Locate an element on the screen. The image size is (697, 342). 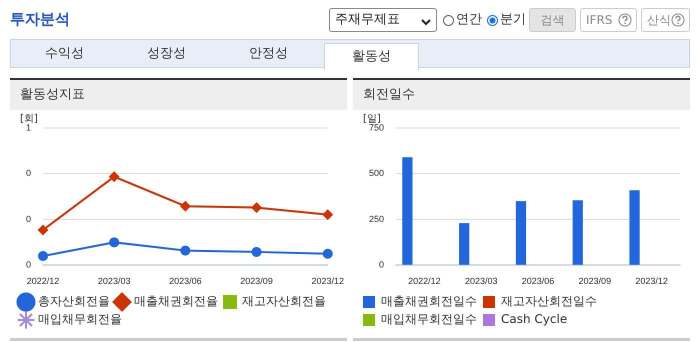
legend-label: 재고자산회전율 is located at coordinates (284, 301).